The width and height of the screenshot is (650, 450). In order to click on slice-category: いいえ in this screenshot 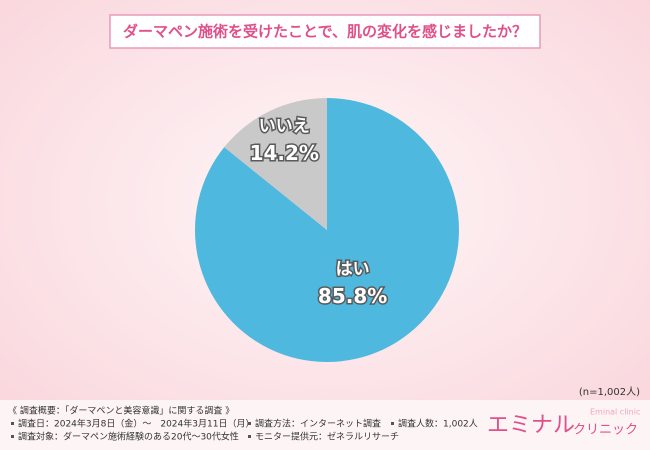, I will do `click(284, 127)`.